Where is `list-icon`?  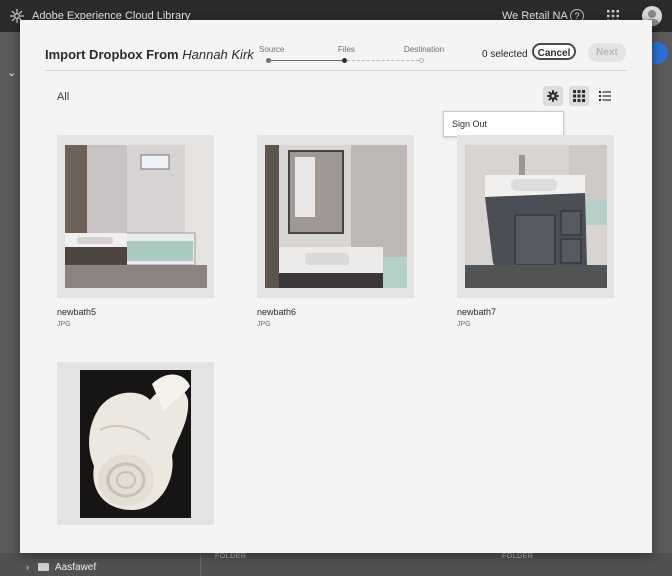
list-icon is located at coordinates (605, 96).